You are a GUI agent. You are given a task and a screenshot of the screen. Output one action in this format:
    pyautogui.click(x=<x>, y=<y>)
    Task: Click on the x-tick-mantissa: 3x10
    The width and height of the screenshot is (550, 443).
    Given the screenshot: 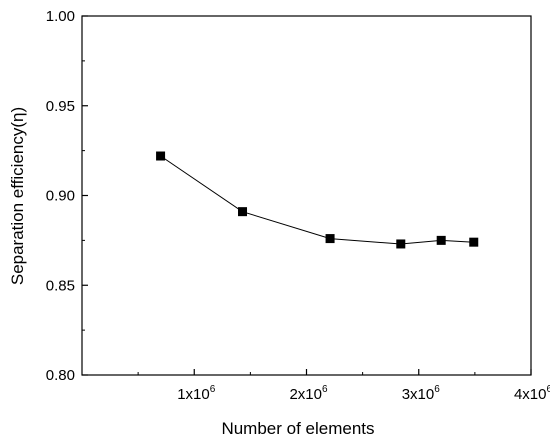 What is the action you would take?
    pyautogui.click(x=418, y=394)
    